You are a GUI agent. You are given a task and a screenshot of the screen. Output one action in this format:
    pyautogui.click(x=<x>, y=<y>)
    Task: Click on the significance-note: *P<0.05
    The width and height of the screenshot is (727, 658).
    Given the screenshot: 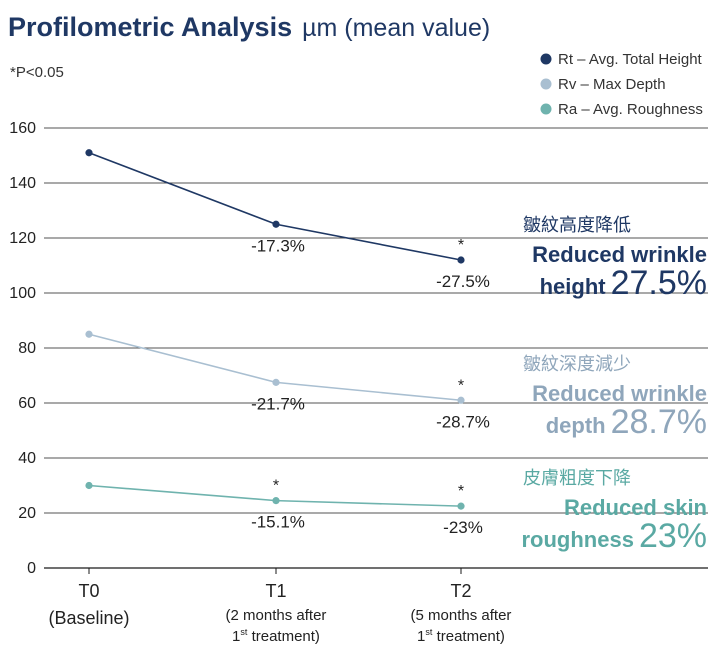 What is the action you would take?
    pyautogui.click(x=37, y=72)
    